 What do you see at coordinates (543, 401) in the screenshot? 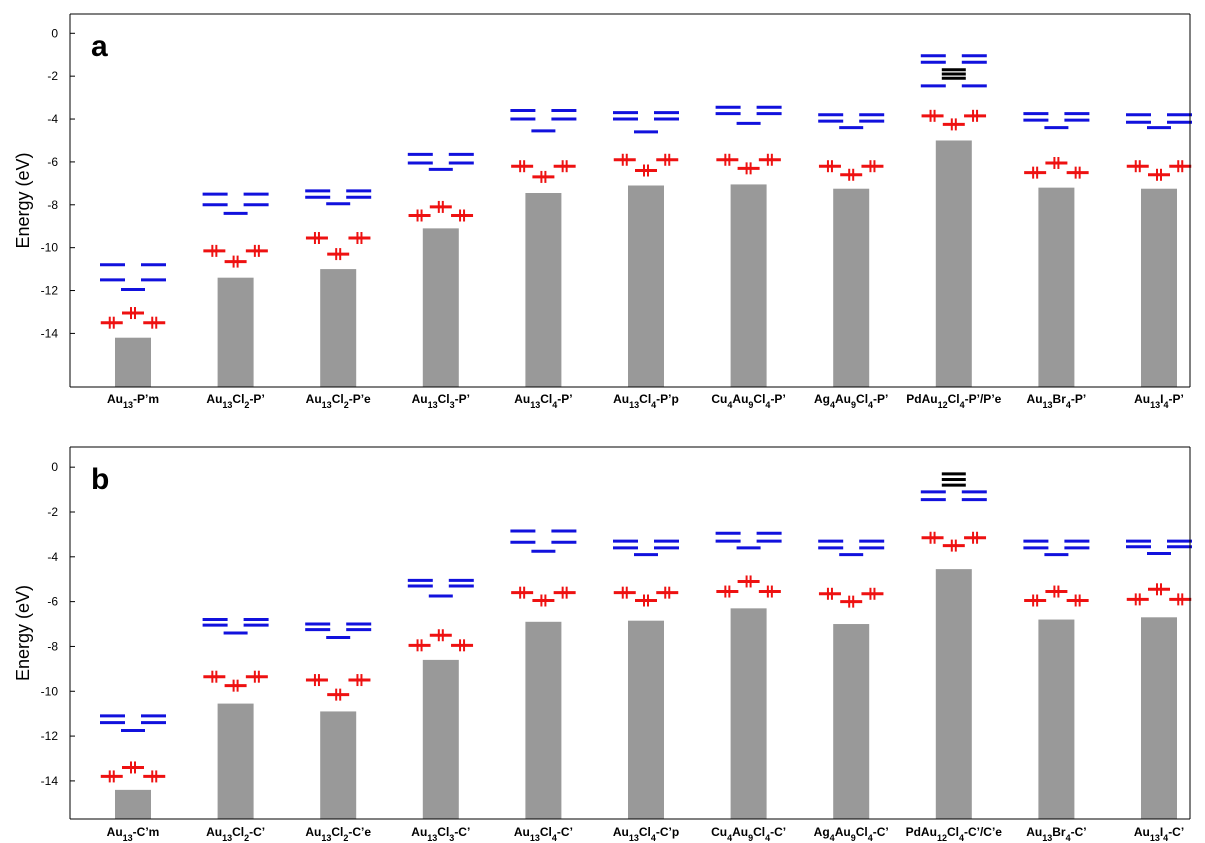
I see `x-tick-label: Au13Cl4-P’` at bounding box center [543, 401].